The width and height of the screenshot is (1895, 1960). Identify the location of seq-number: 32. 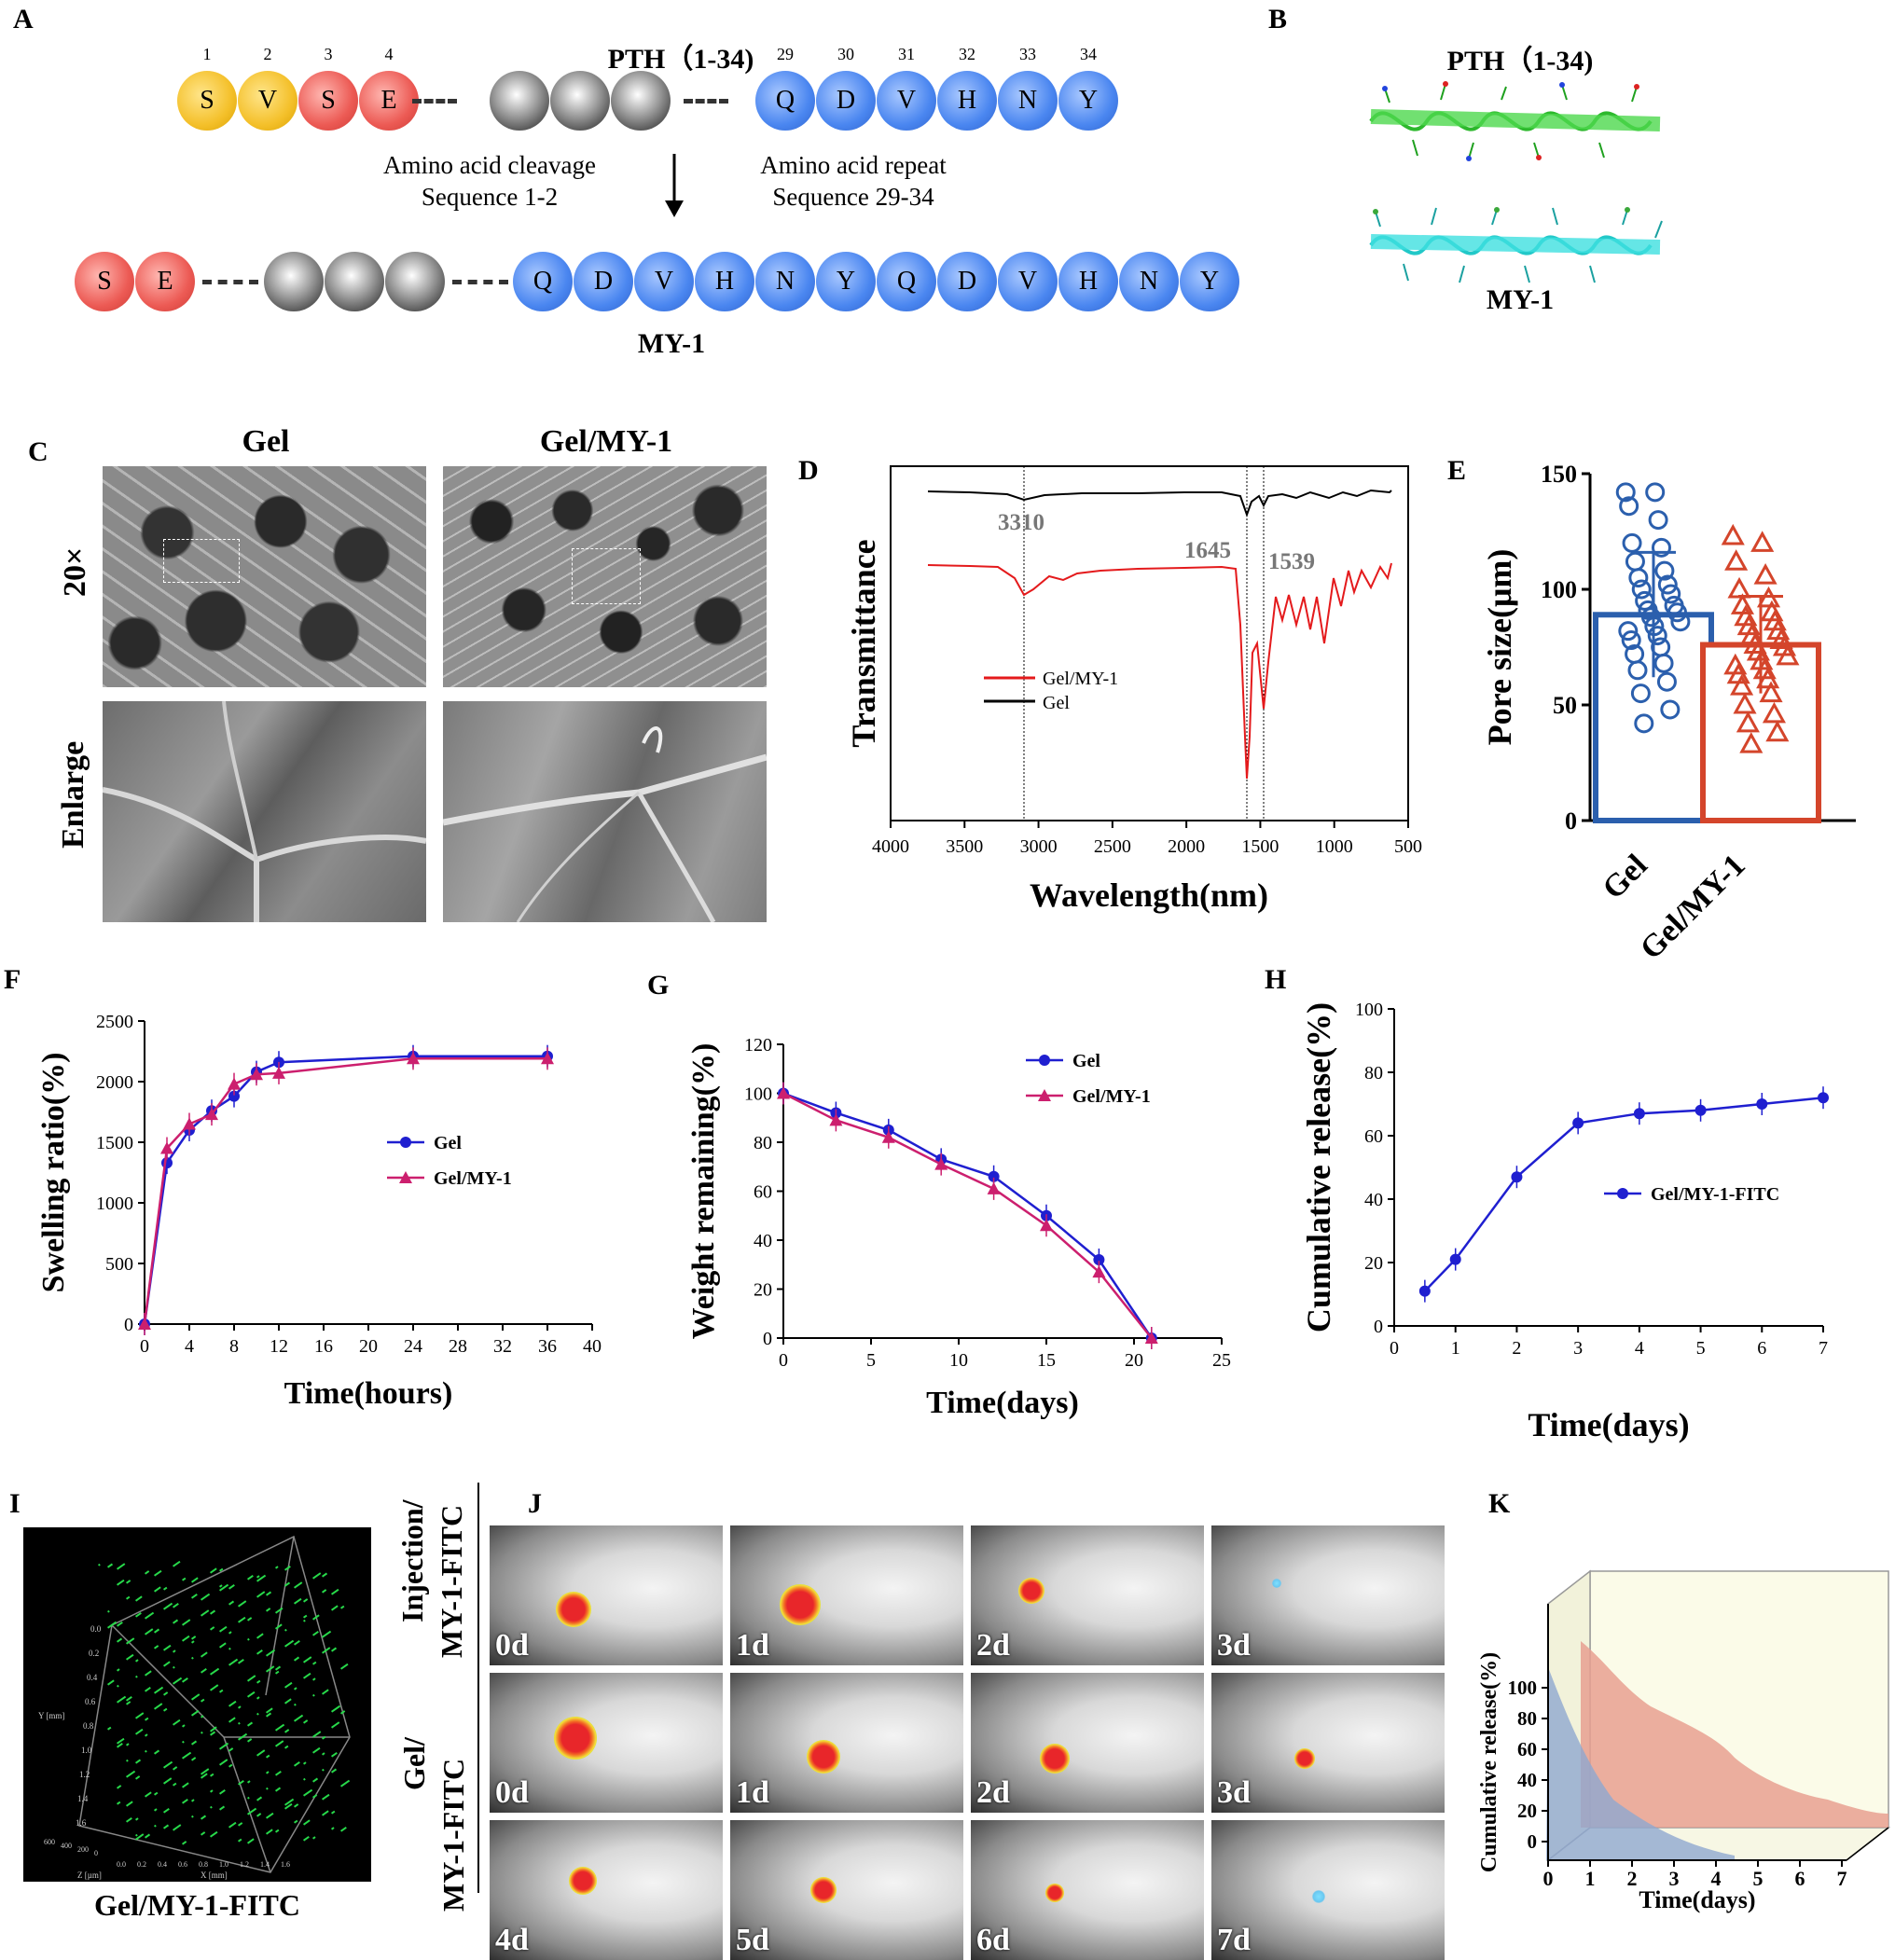
(967, 54).